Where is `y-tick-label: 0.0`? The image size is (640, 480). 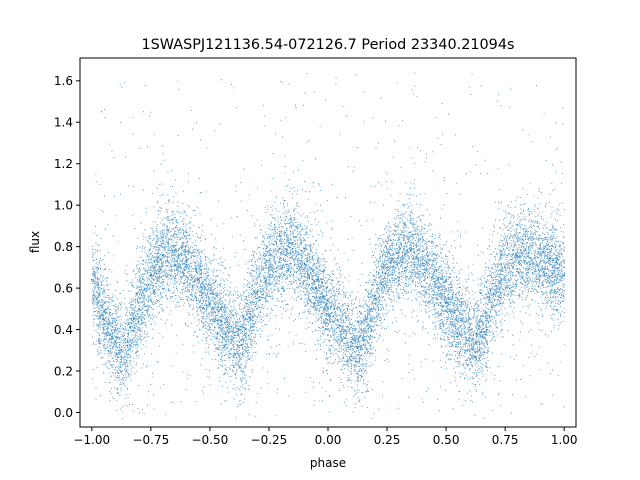
y-tick-label: 0.0 is located at coordinates (63, 413).